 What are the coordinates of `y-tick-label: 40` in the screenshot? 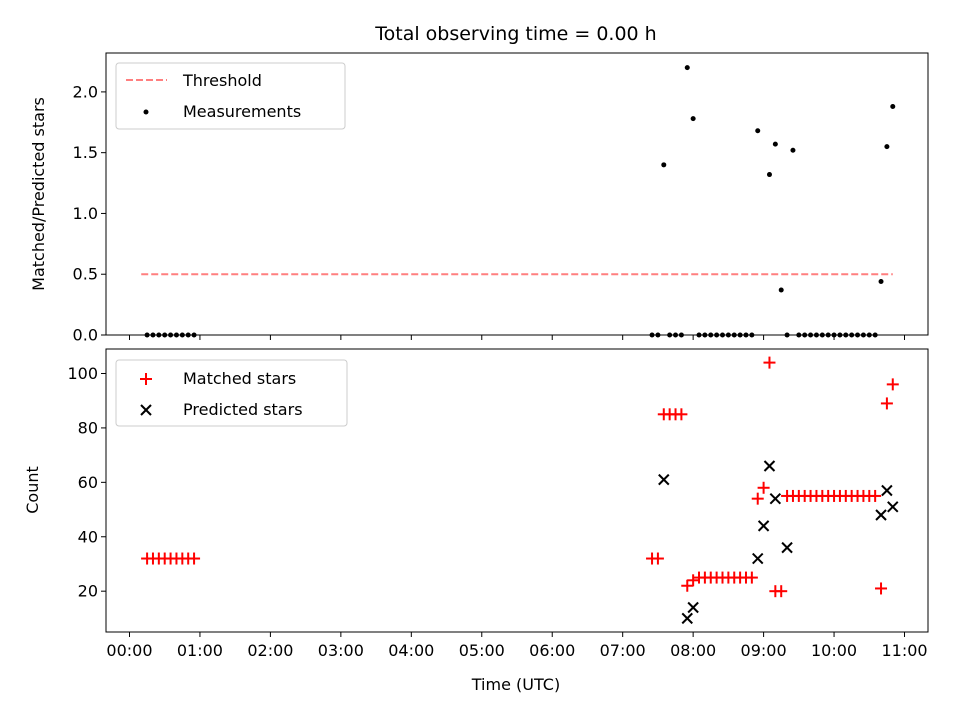 It's located at (88, 536).